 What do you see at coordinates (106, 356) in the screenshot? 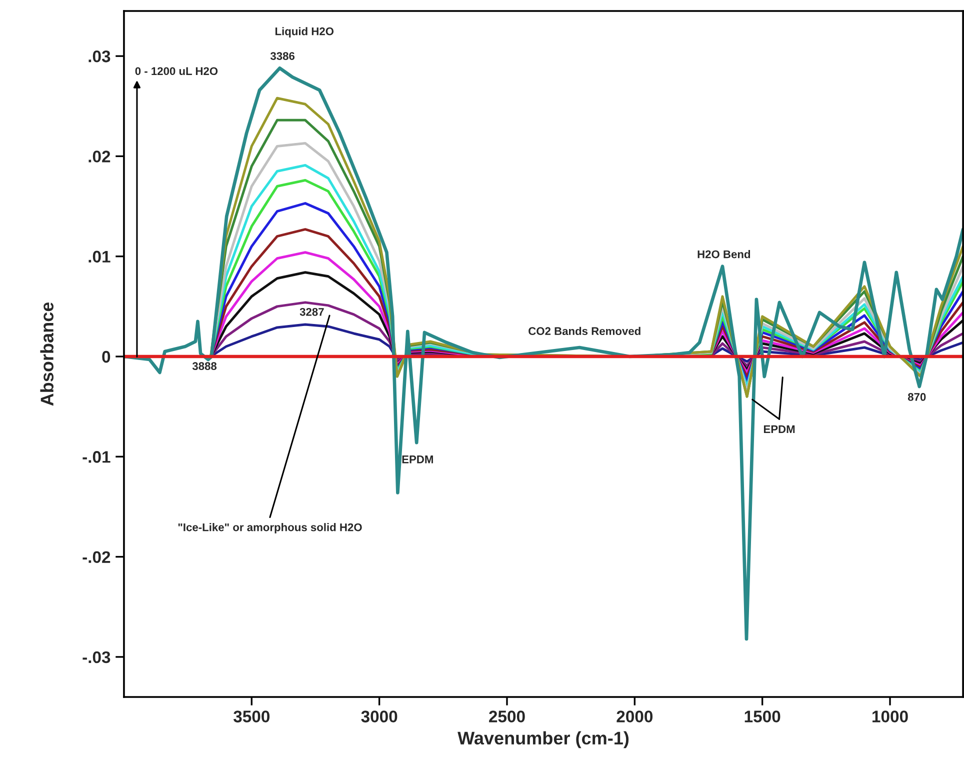
I see `y-tick-label: 0` at bounding box center [106, 356].